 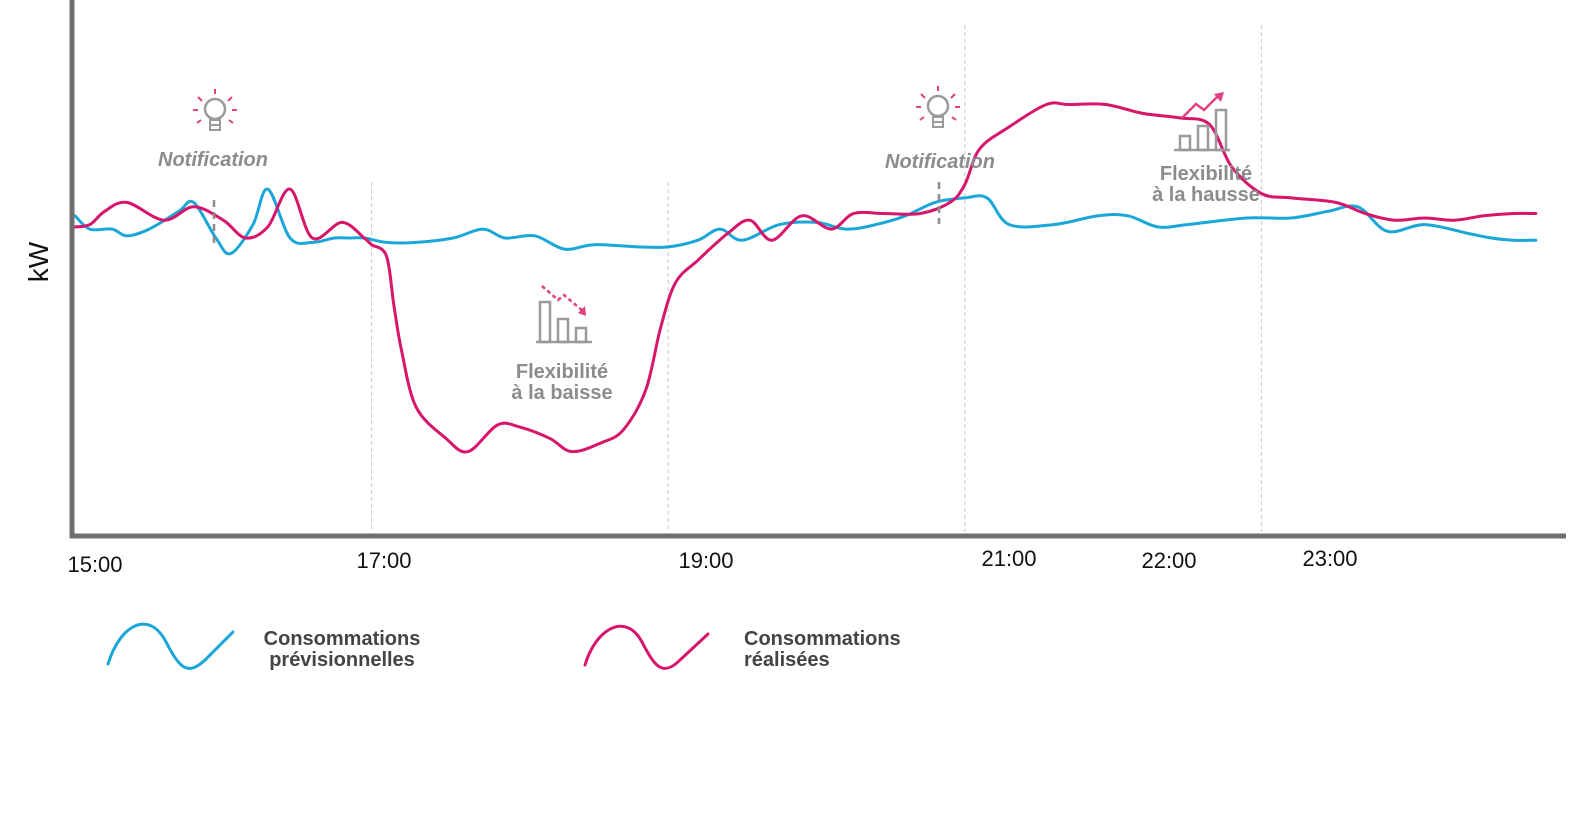 What do you see at coordinates (383, 560) in the screenshot?
I see `x-tick-label: 17:00` at bounding box center [383, 560].